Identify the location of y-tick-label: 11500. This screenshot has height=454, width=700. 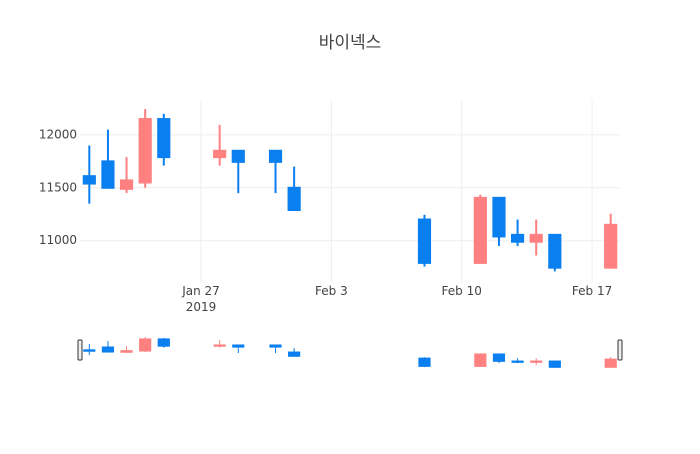
(58, 187).